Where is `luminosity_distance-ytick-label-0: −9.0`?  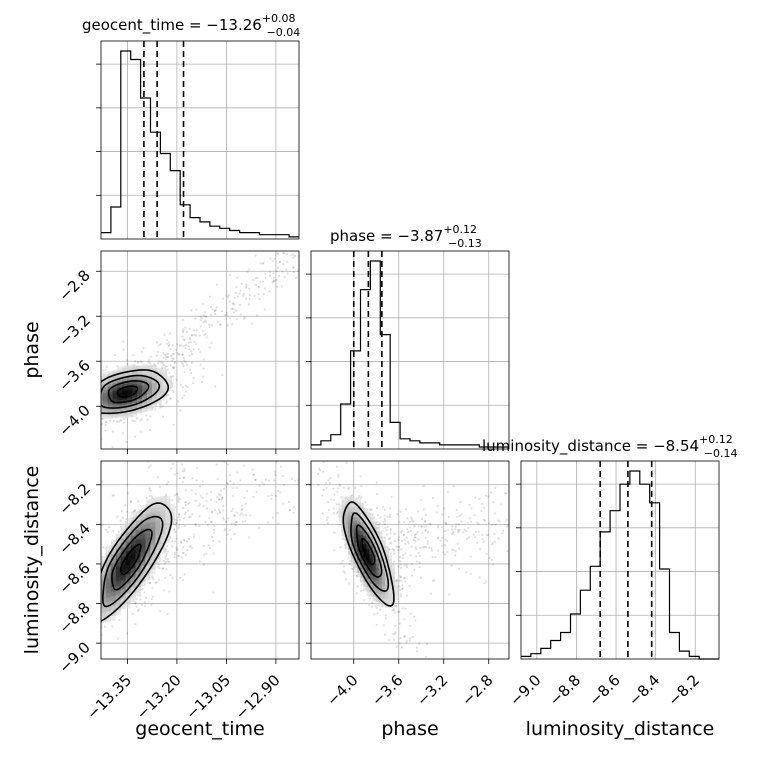
luminosity_distance-ytick-label-0: −9.0 is located at coordinates (74, 657).